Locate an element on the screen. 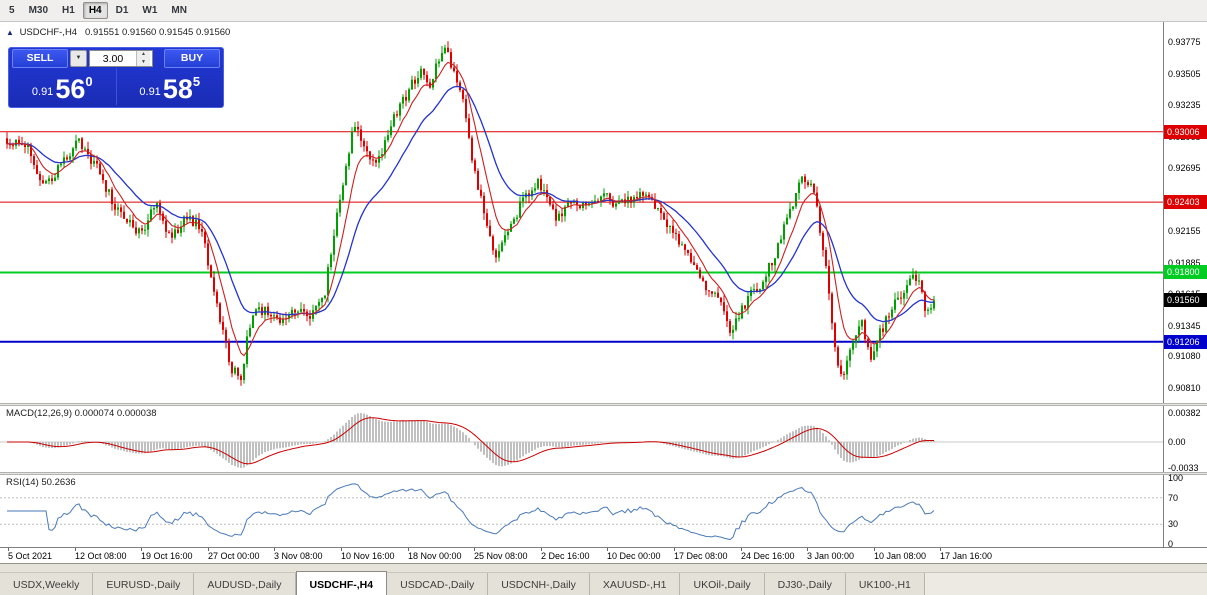  rsi-panel: RSI(14) 50.2636 100 70 30 0 is located at coordinates (603, 511).